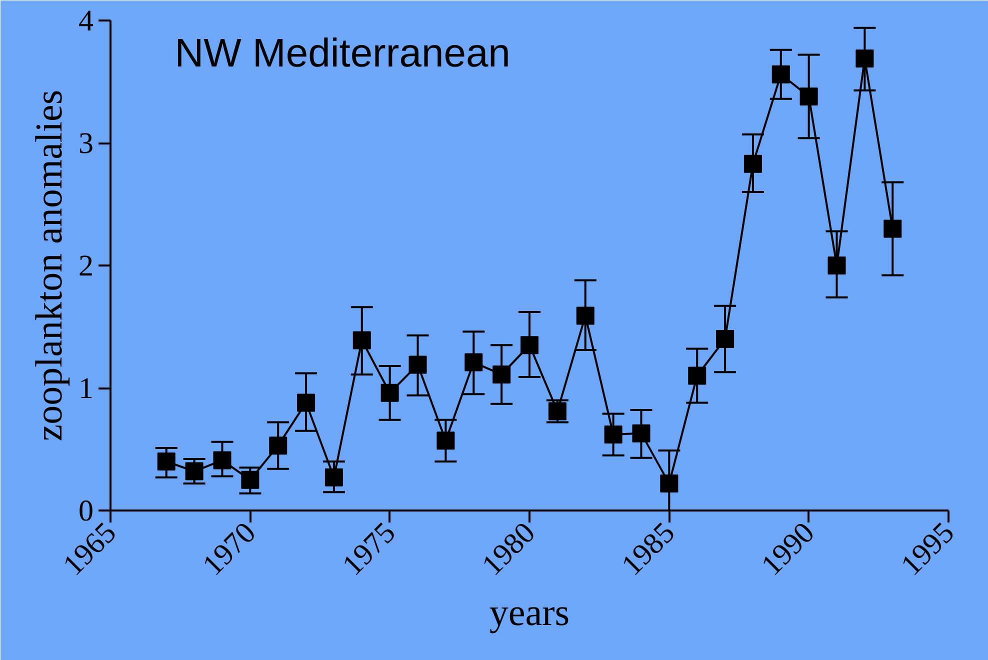 The image size is (988, 660). I want to click on y-axis-title: zooplankton anomalies, so click(49, 266).